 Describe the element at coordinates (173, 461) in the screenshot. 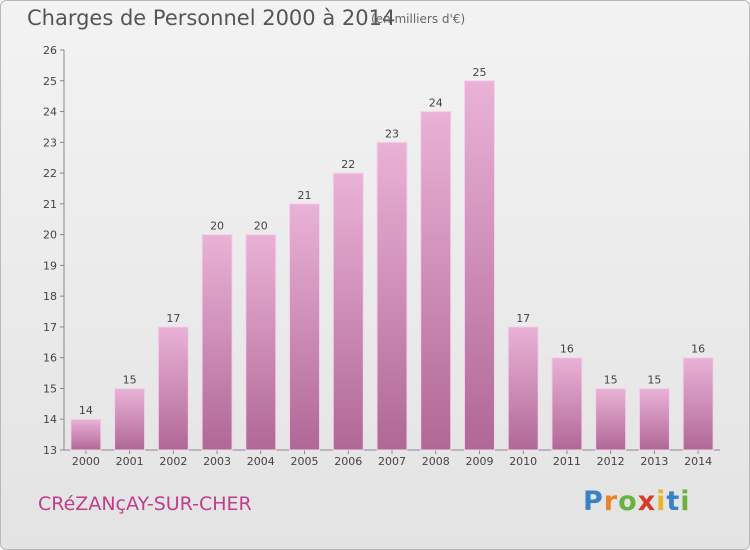

I see `x-tick-label-2002: 2002` at that location.